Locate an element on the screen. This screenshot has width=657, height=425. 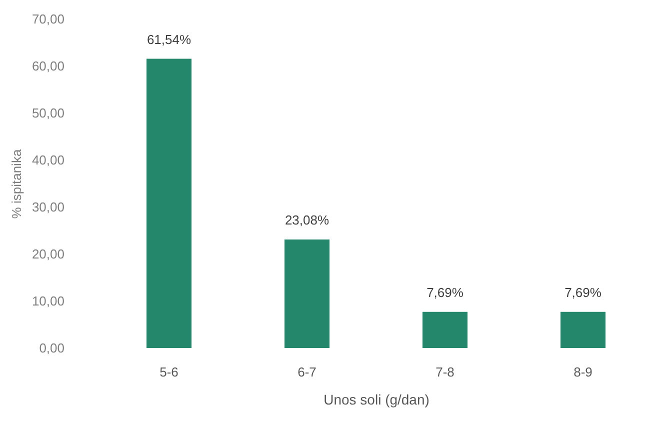
x-tick-label: 8-9 is located at coordinates (583, 372).